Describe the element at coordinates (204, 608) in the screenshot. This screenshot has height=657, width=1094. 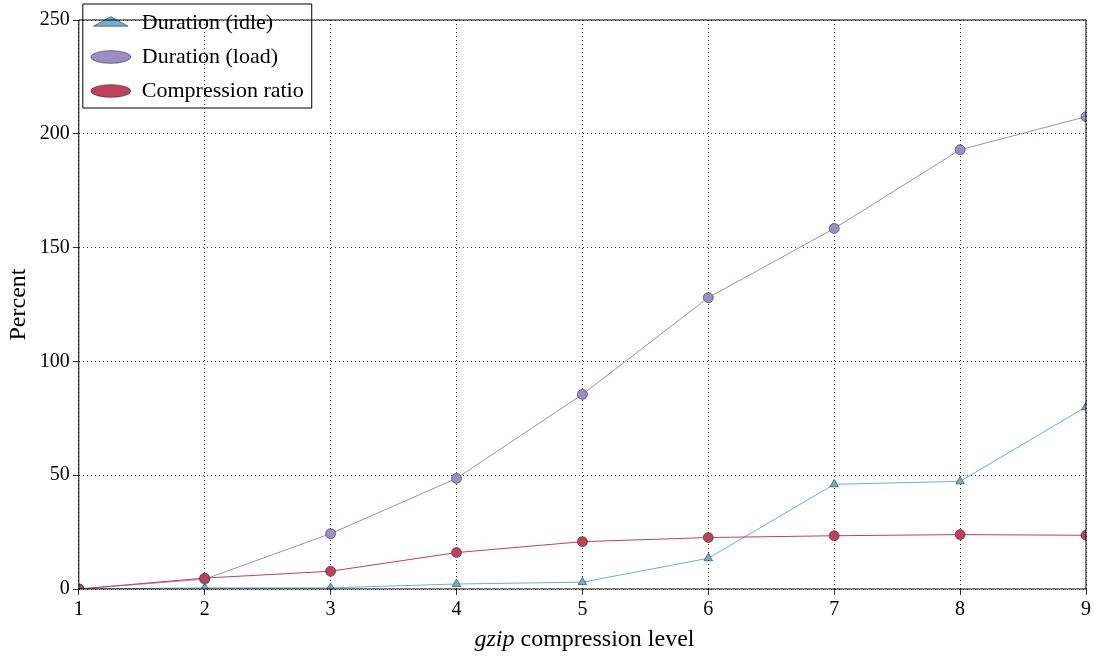
I see `x-tick-label: 2` at that location.